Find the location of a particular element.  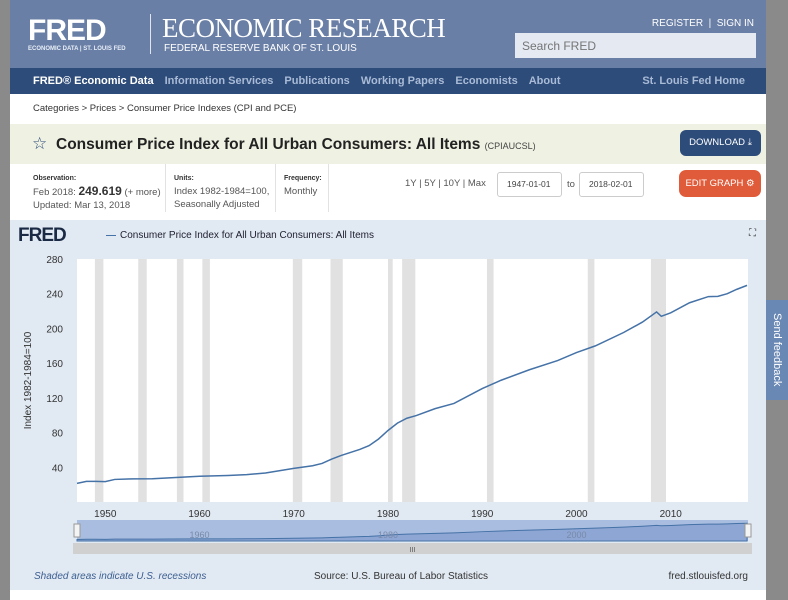

account-links: REGISTER | SIGN IN is located at coordinates (702, 23).